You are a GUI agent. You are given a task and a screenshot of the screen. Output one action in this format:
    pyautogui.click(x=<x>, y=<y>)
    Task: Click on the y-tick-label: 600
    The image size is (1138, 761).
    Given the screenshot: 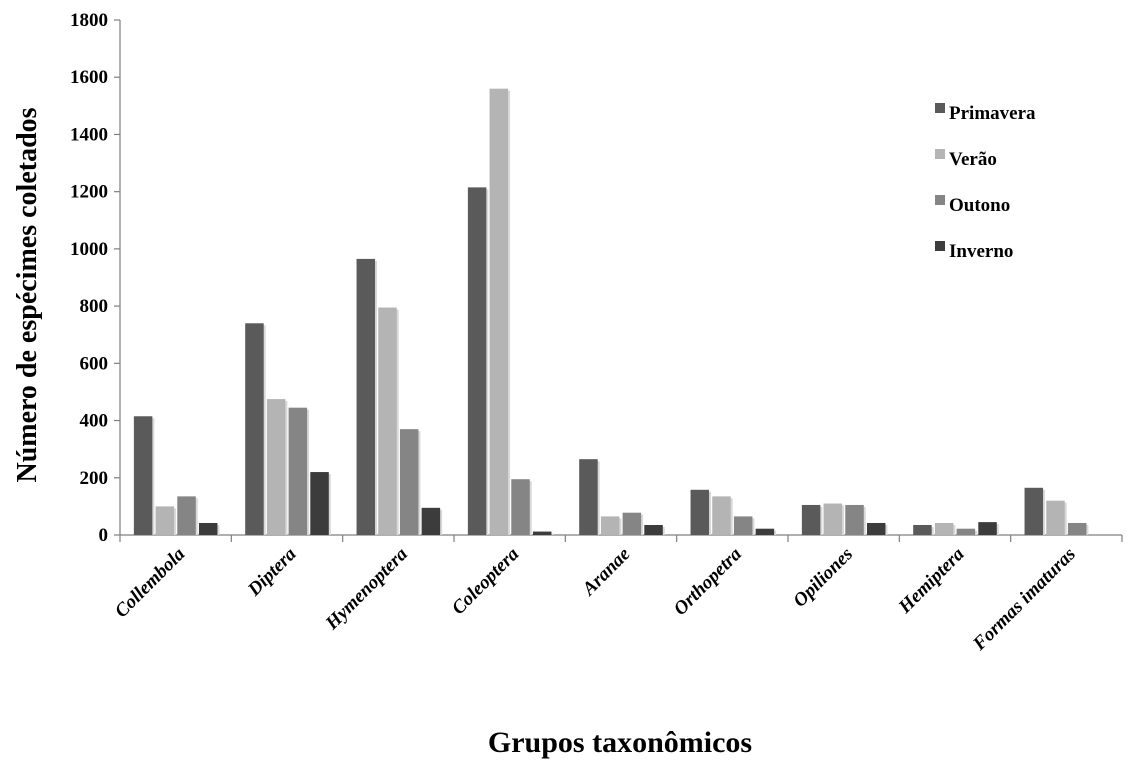 What is the action you would take?
    pyautogui.click(x=94, y=363)
    